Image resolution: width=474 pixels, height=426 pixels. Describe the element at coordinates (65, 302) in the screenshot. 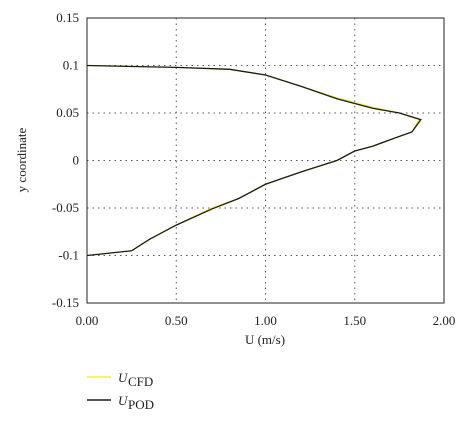

I see `y-tick-label: -0.15` at that location.